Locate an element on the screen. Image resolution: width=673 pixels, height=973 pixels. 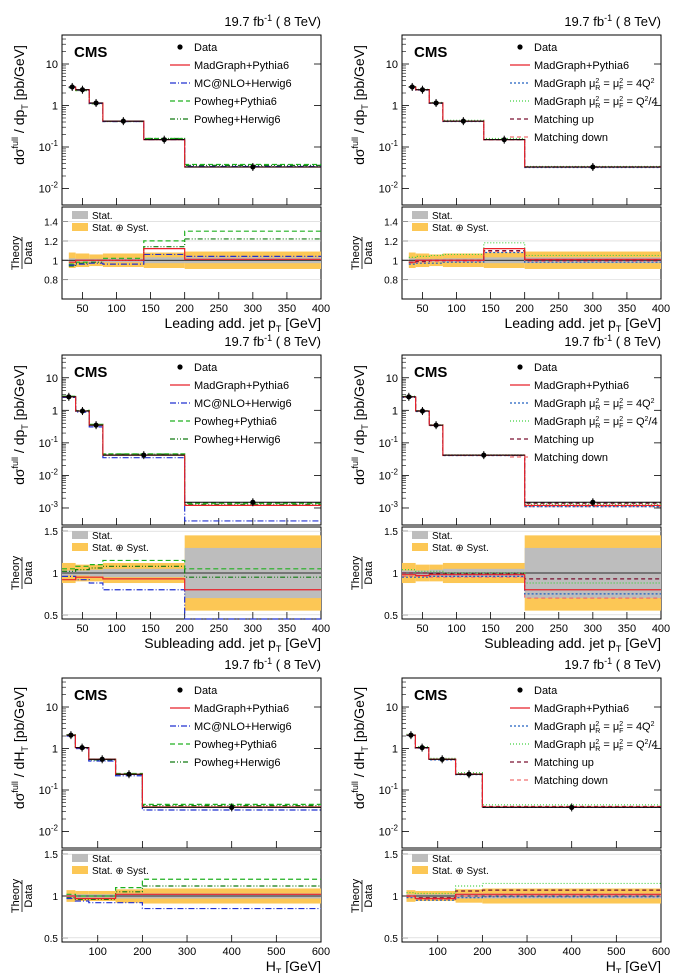
legend-stat-label: Stat. is located at coordinates (442, 216).